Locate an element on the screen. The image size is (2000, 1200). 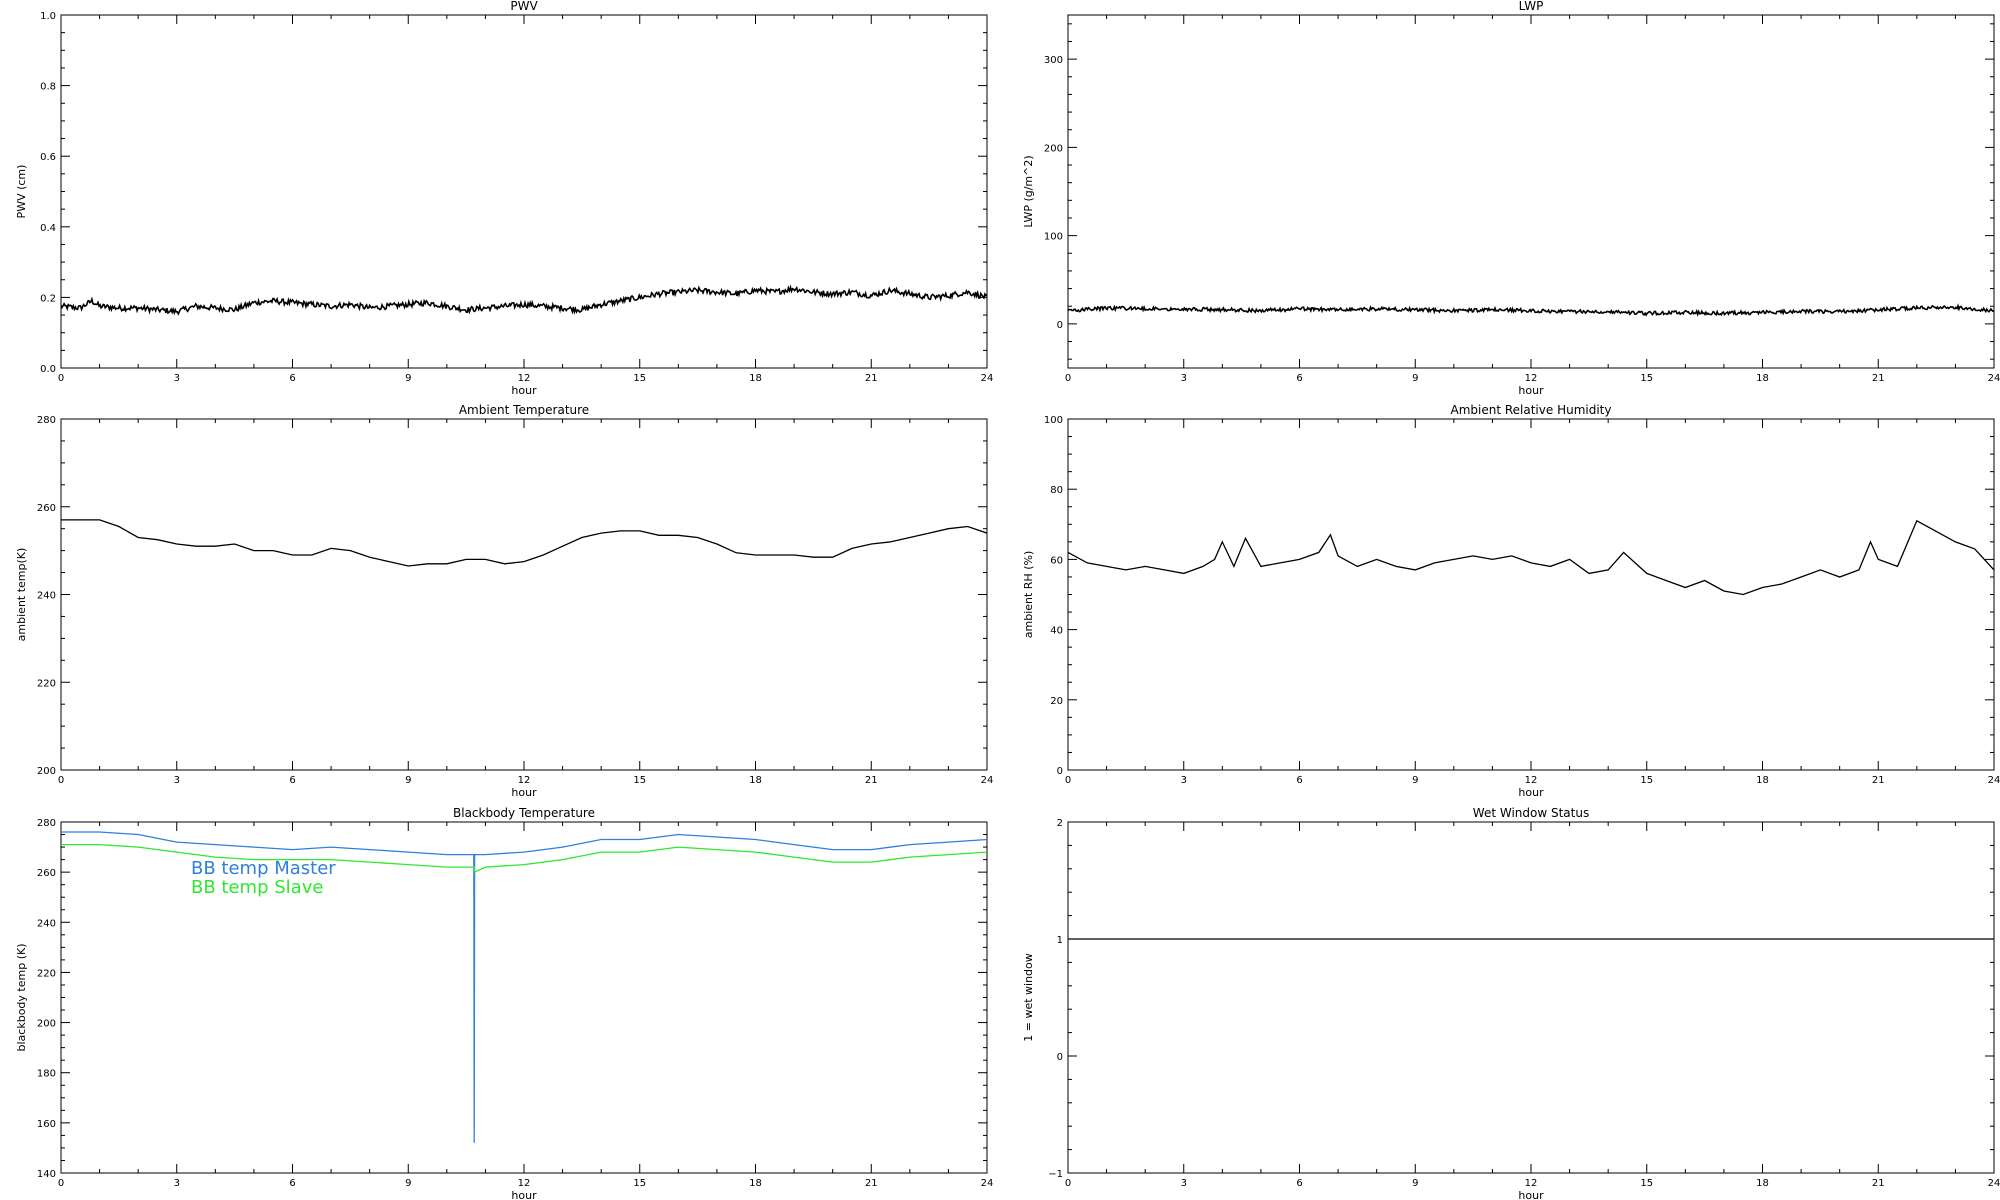
series-line-bb-temp-slave is located at coordinates (524, 858).